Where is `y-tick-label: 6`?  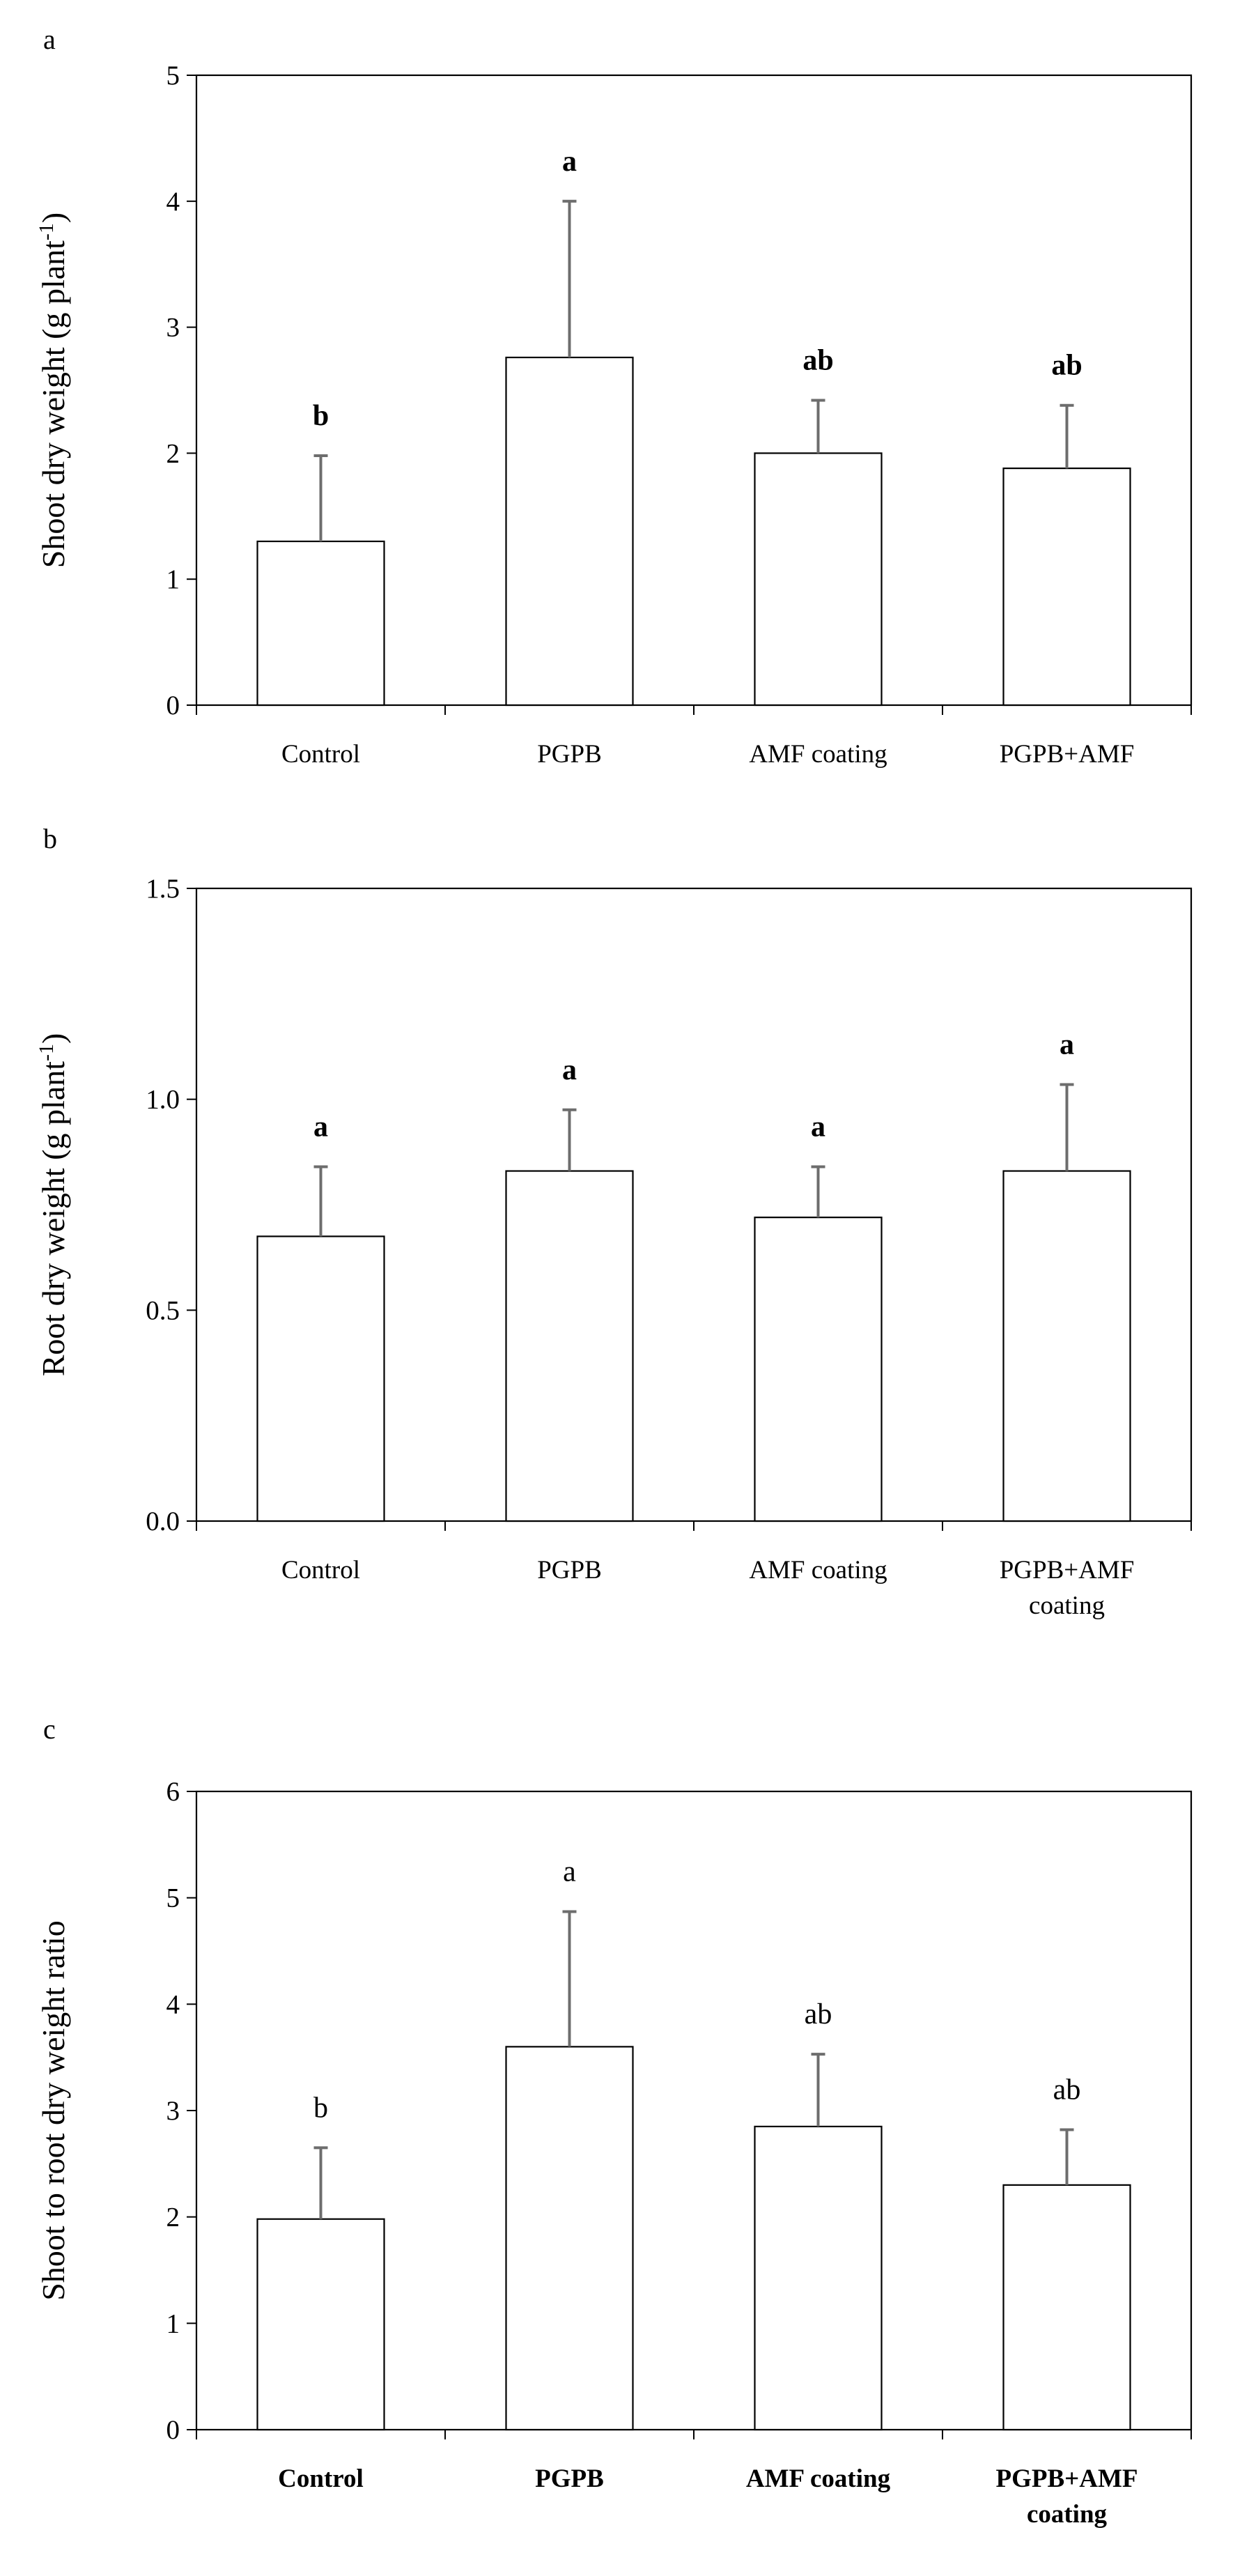 y-tick-label: 6 is located at coordinates (173, 1792).